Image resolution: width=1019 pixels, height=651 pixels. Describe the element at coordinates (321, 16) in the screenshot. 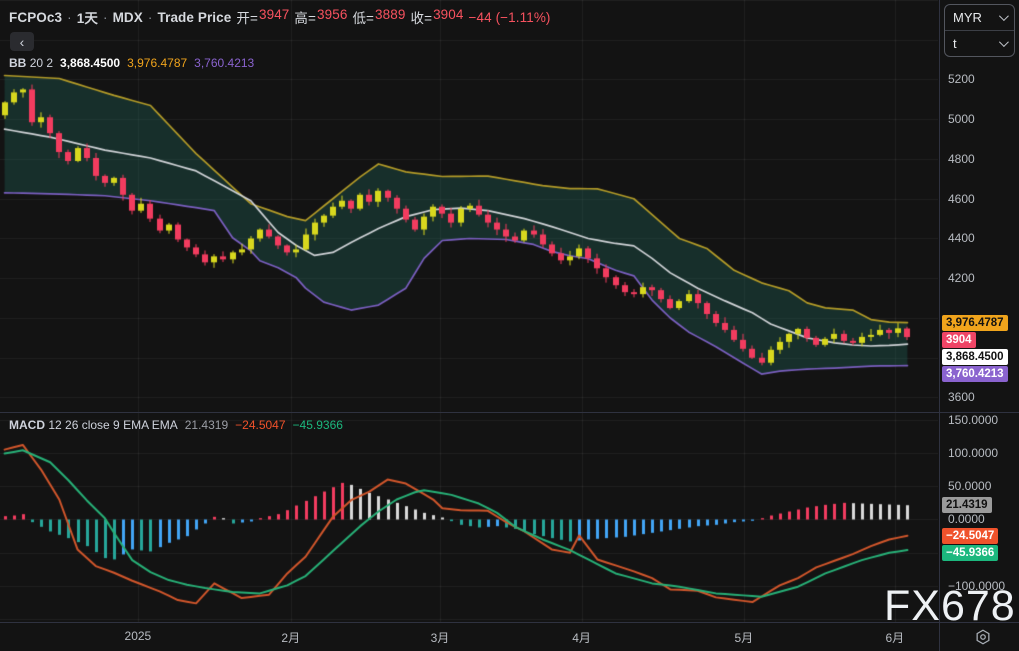

I see `high-value: 高= 3956` at that location.